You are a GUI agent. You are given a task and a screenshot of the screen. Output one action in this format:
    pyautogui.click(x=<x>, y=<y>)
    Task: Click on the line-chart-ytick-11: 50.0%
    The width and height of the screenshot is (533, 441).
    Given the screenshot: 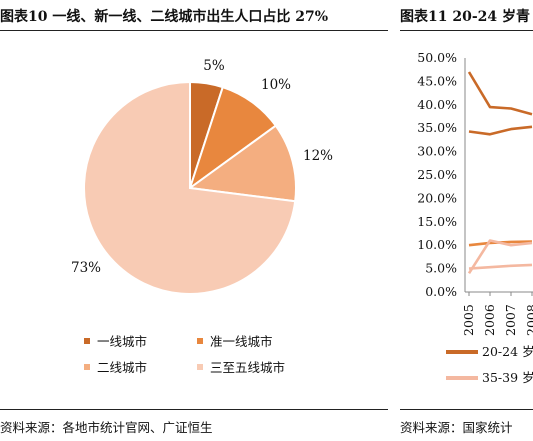 What is the action you would take?
    pyautogui.click(x=437, y=57)
    